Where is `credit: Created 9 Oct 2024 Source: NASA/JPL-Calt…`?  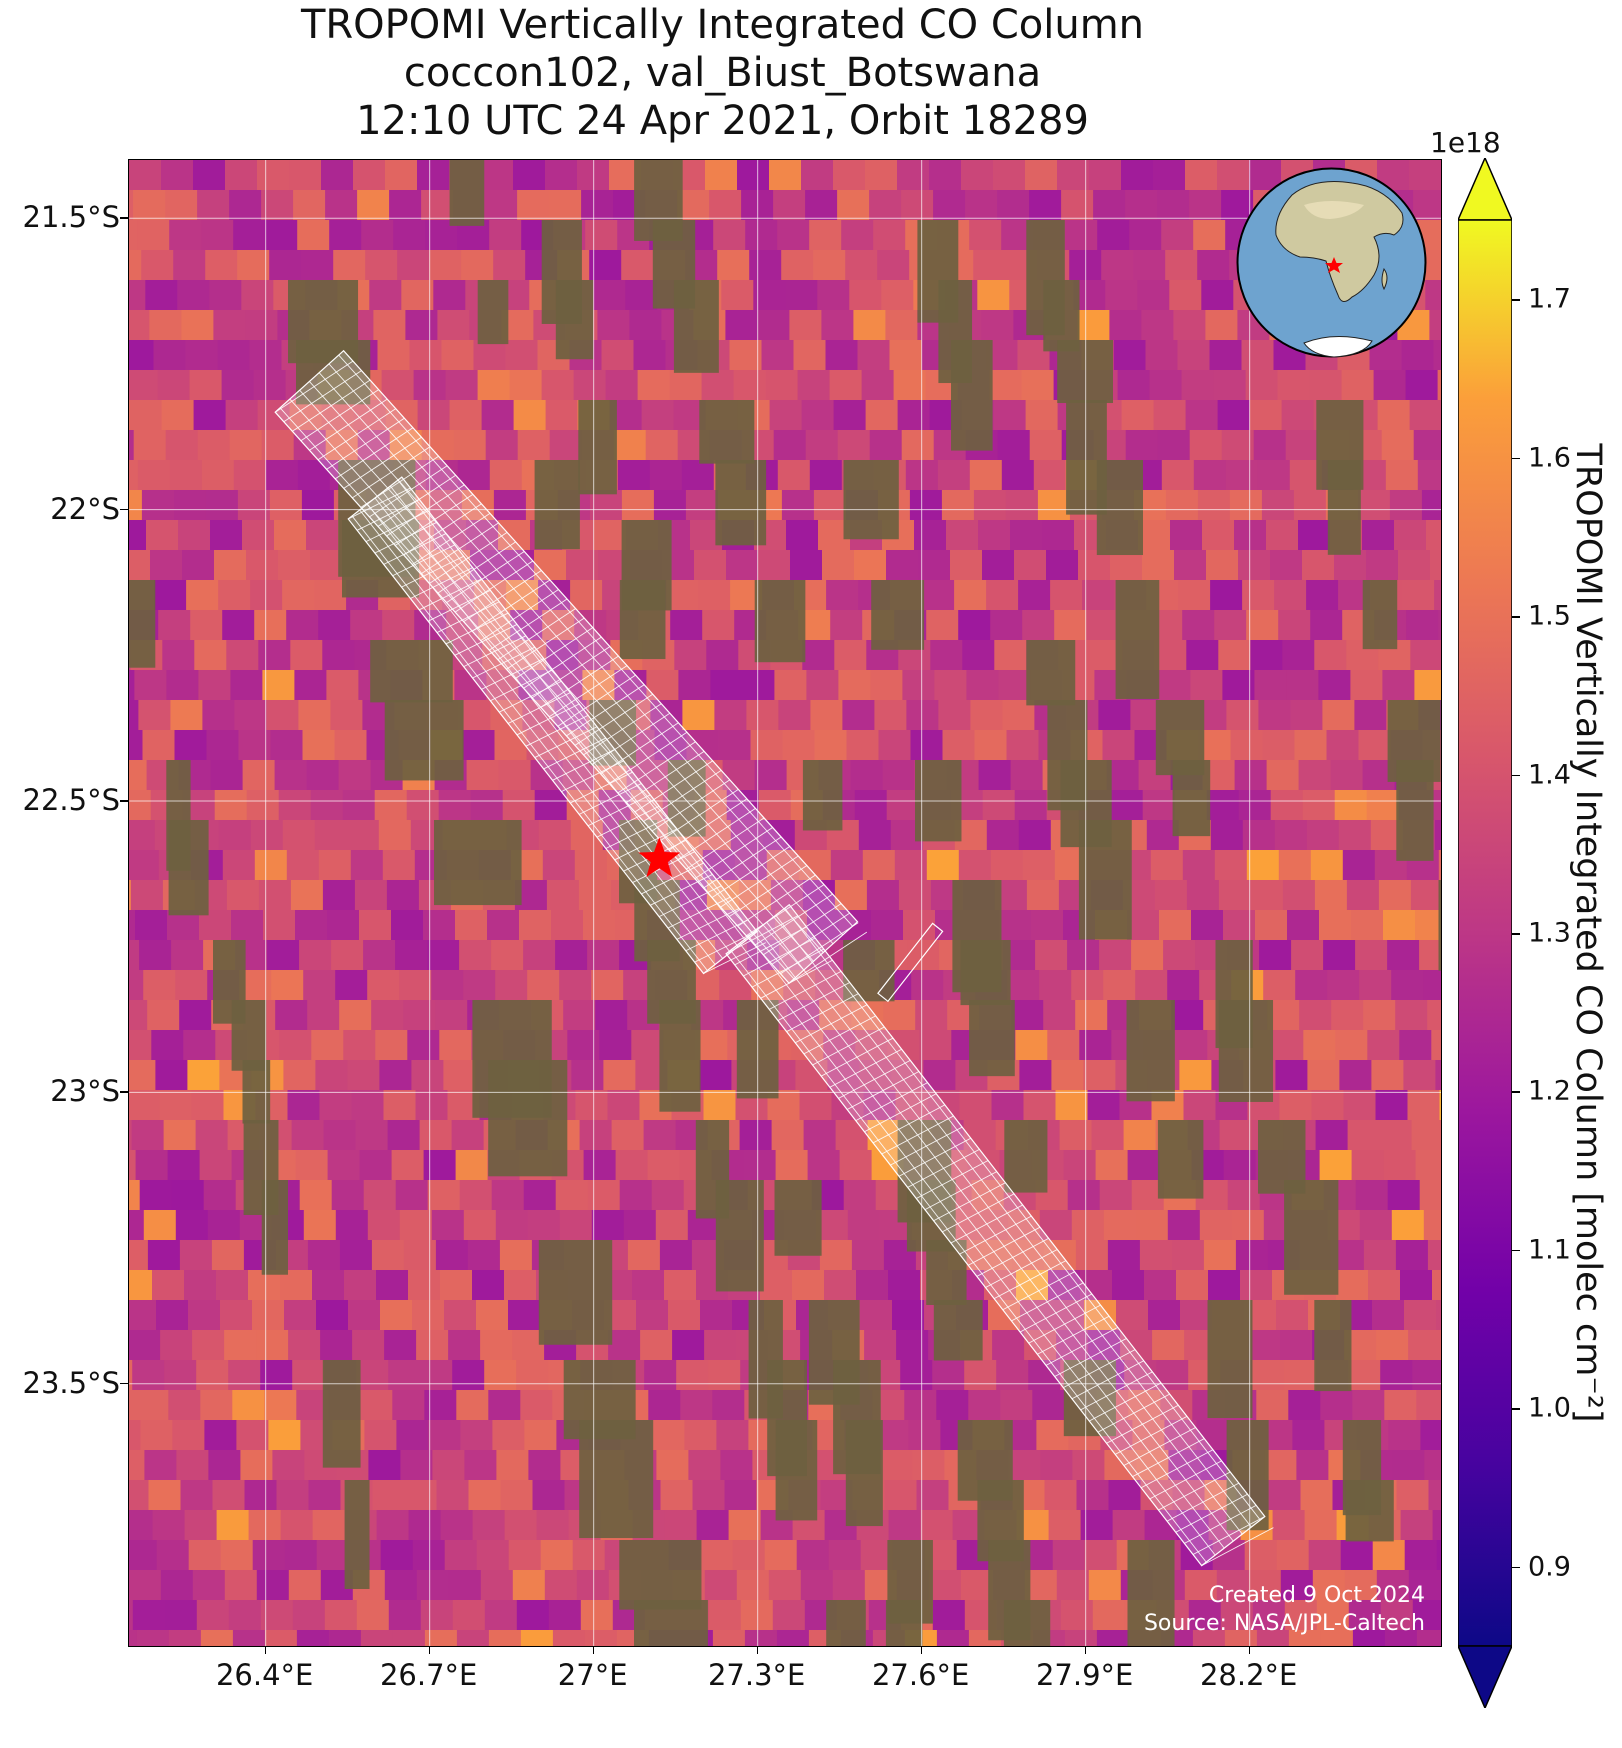 credit: Created 9 Oct 2024 Source: NASA/JPL-Calt… is located at coordinates (1284, 1610).